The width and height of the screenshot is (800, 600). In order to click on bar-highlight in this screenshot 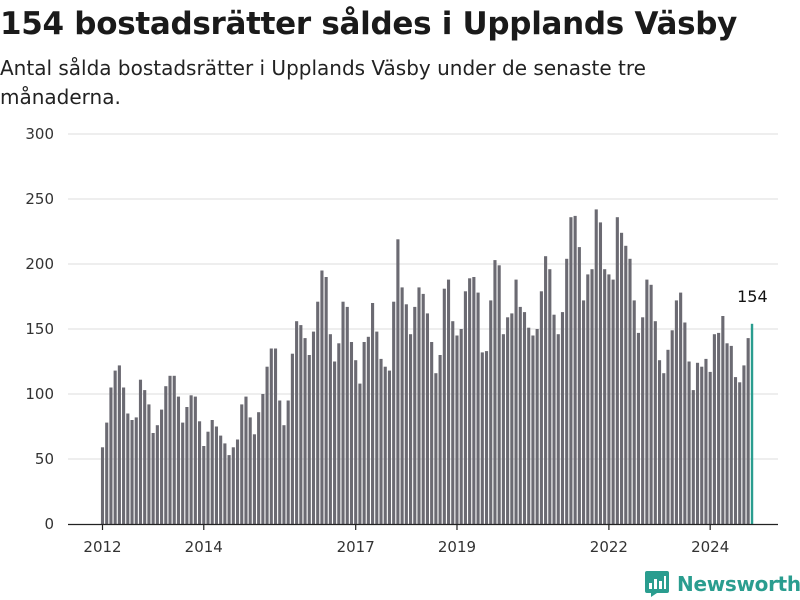, I will do `click(752, 423)`.